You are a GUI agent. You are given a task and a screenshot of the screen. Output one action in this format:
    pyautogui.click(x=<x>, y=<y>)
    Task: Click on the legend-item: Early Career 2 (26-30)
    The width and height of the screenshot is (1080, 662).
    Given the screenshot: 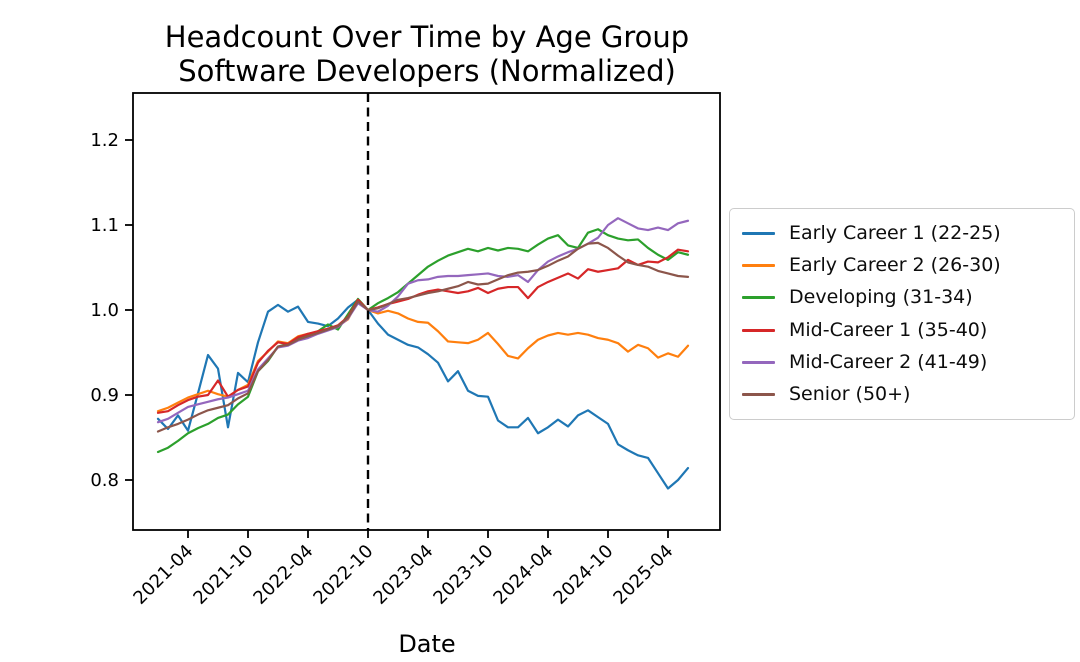 What is the action you would take?
    pyautogui.click(x=904, y=265)
    